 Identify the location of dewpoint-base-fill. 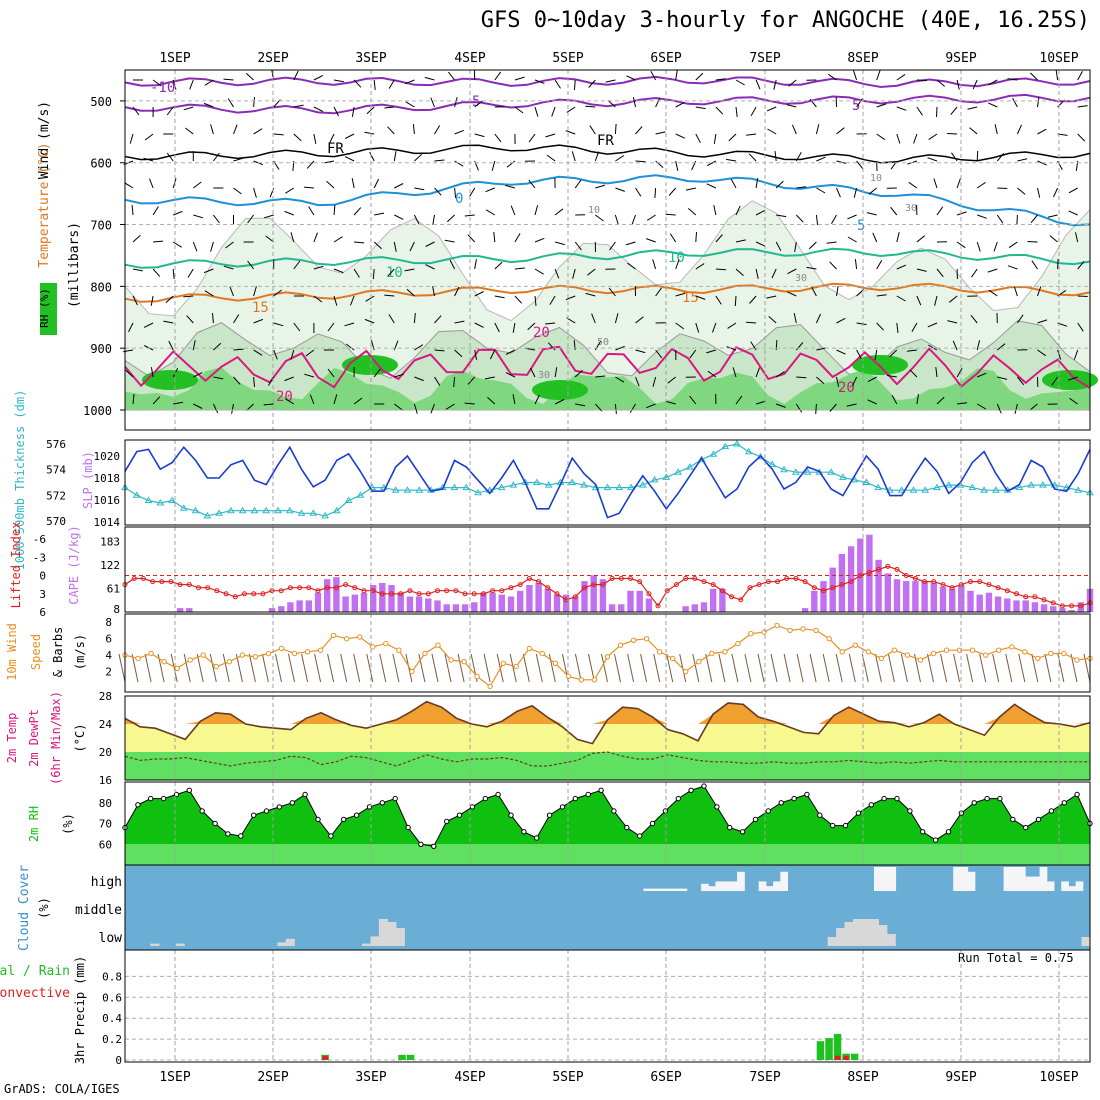
(607, 766).